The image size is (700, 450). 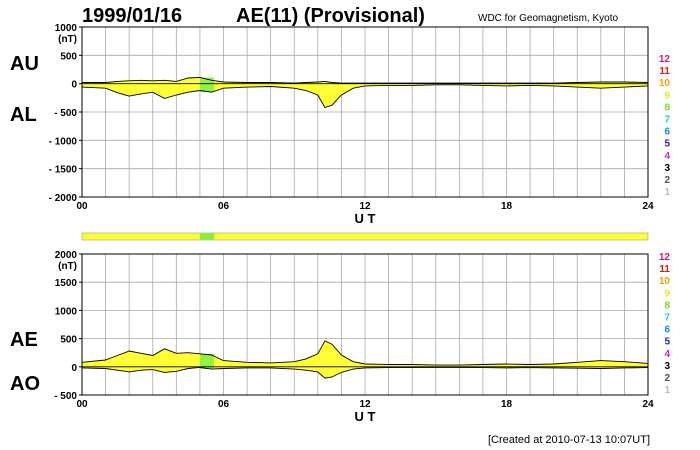 What do you see at coordinates (24, 340) in the screenshot?
I see `series-label: AE` at bounding box center [24, 340].